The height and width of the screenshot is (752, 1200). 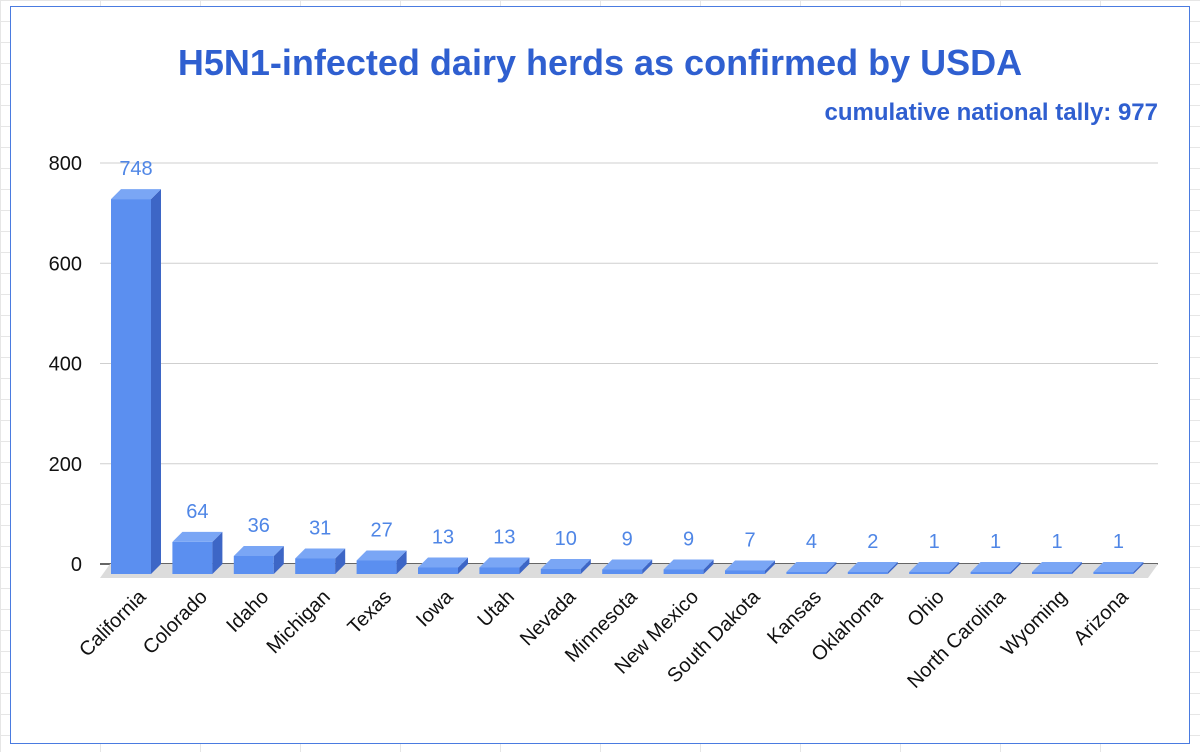 What do you see at coordinates (65, 465) in the screenshot?
I see `y-tick-label: 200` at bounding box center [65, 465].